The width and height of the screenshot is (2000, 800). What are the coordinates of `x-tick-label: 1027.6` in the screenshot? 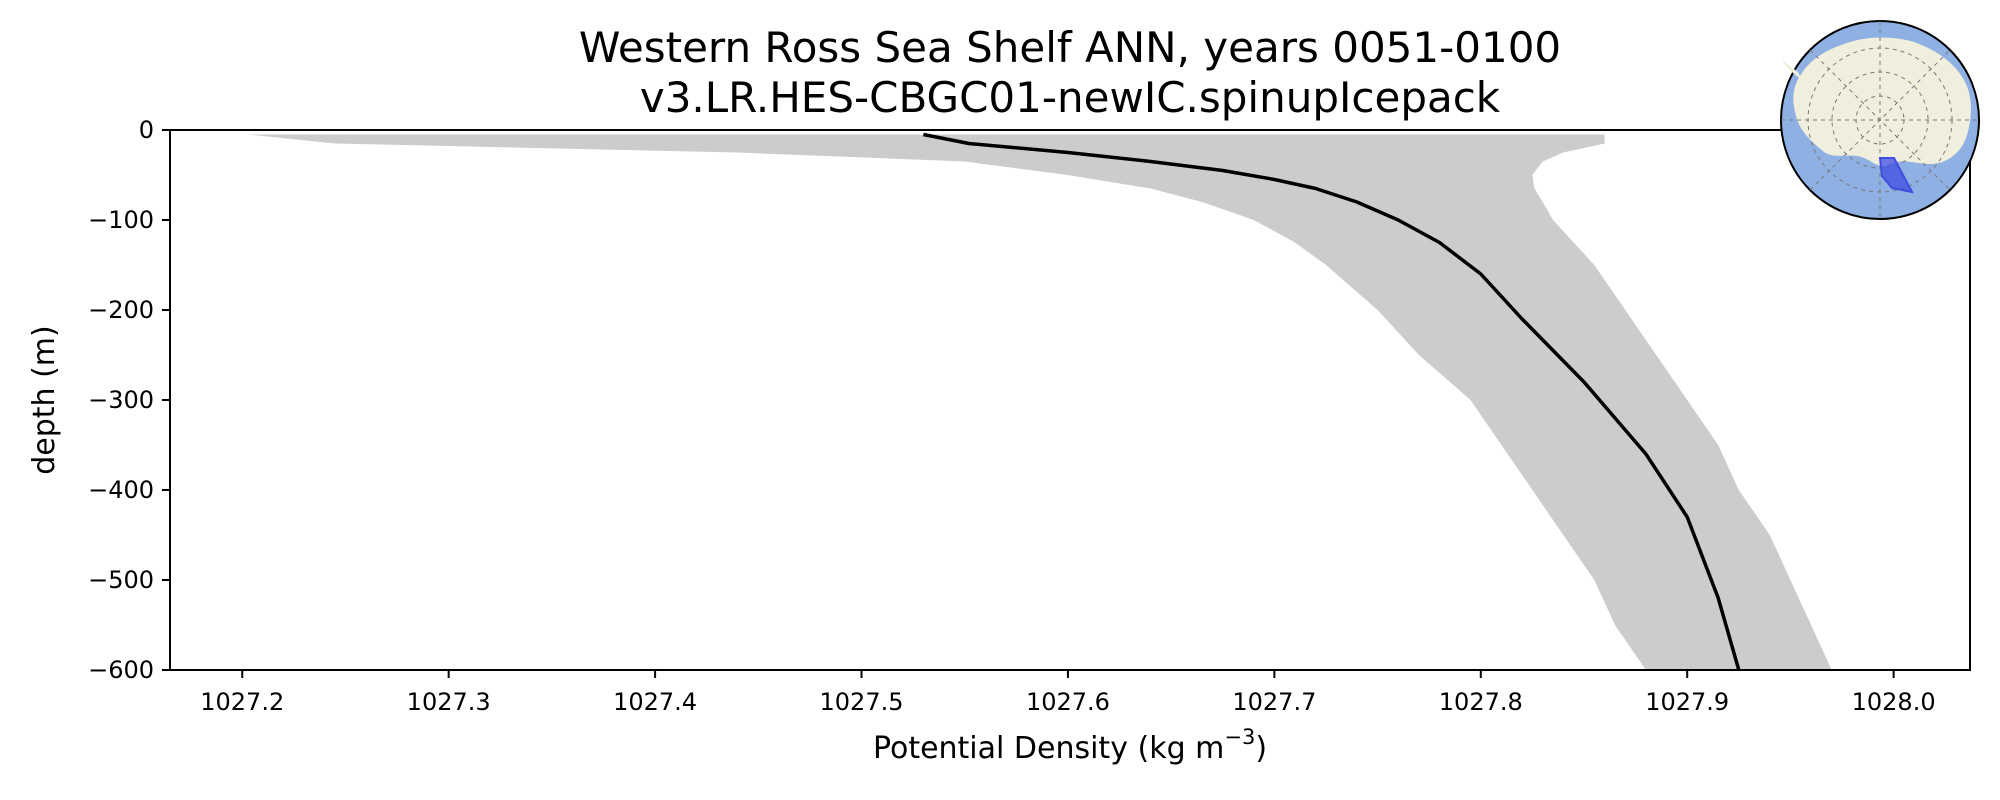 It's located at (1068, 702).